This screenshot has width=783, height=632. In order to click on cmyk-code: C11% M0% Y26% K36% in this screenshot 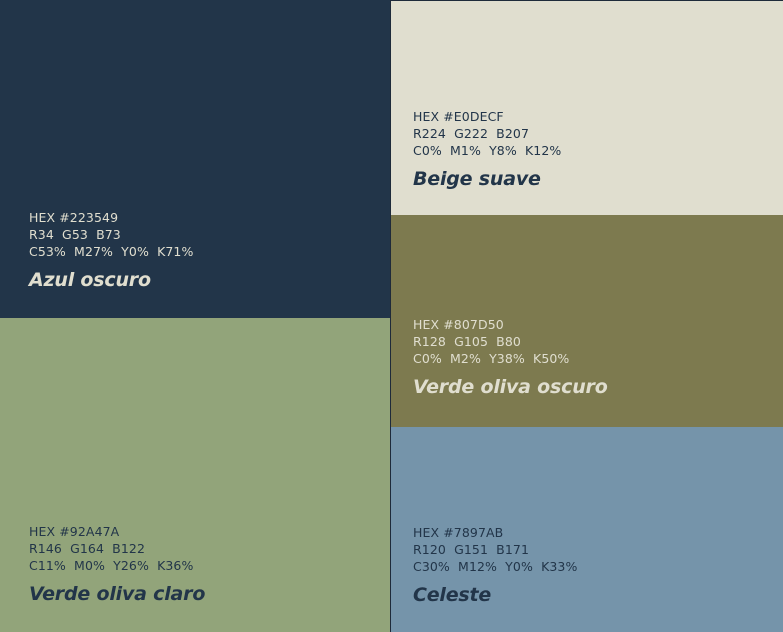, I will do `click(111, 565)`.